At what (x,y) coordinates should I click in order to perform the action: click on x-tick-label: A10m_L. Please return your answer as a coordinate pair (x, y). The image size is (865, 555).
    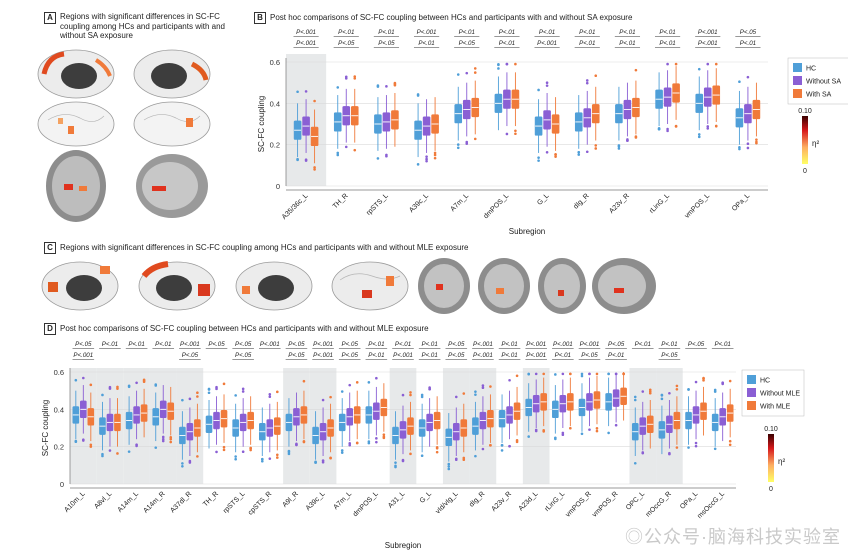
    Looking at the image, I should click on (74, 501).